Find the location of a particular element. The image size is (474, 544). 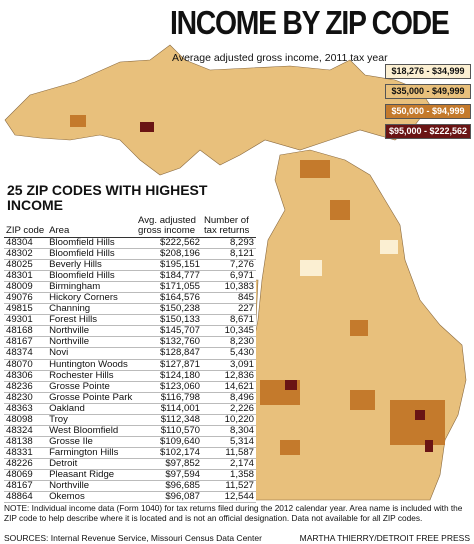

table-cell: Farmington Hills is located at coordinates (91, 453).